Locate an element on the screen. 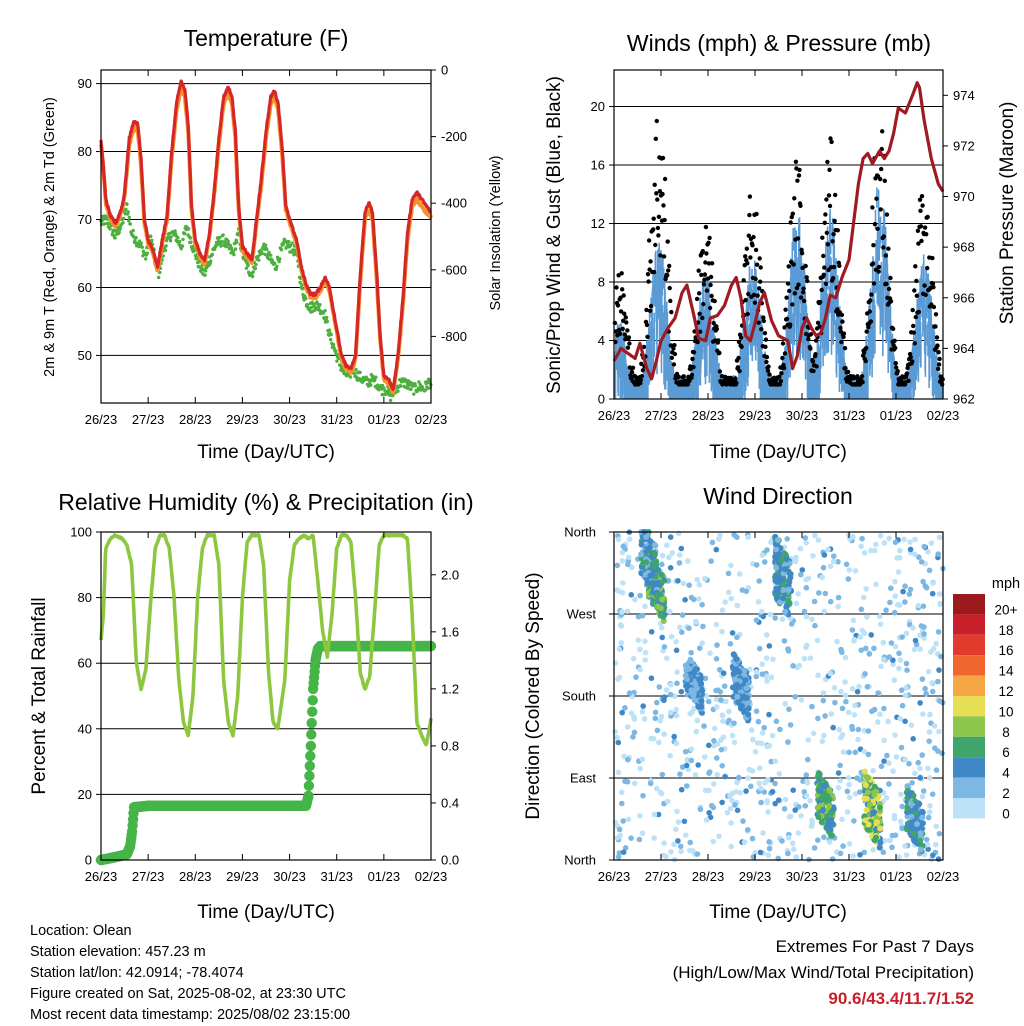 The image size is (1024, 1026). precip-point is located at coordinates (312, 712).